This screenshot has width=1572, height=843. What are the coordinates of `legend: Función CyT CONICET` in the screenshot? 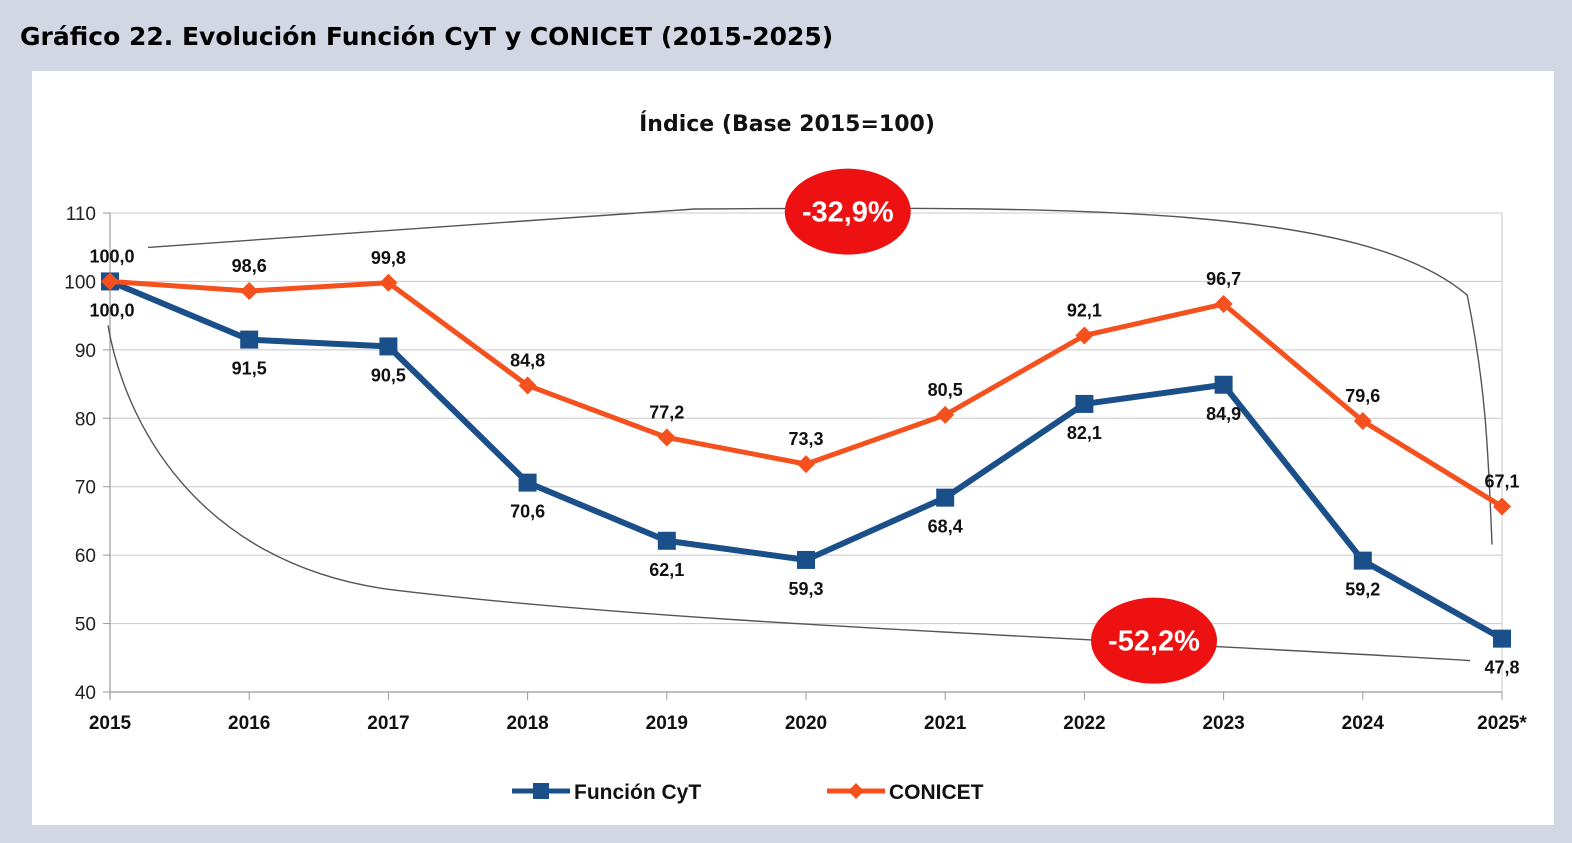 It's located at (748, 792).